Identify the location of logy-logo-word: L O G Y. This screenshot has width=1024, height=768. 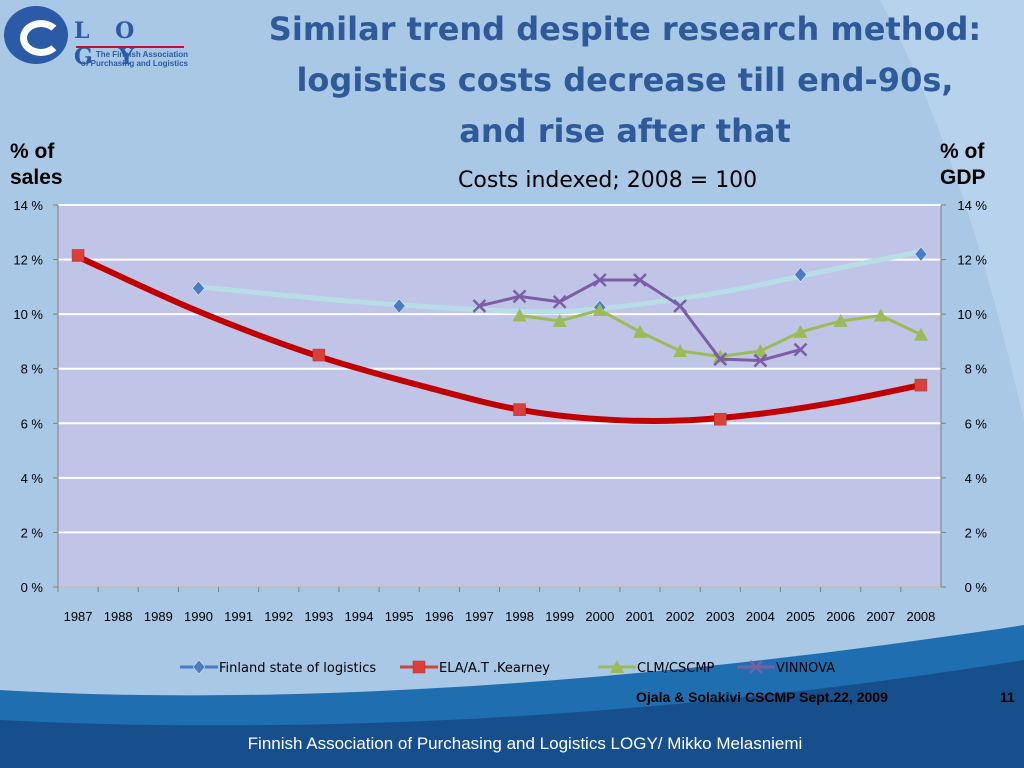
(109, 44).